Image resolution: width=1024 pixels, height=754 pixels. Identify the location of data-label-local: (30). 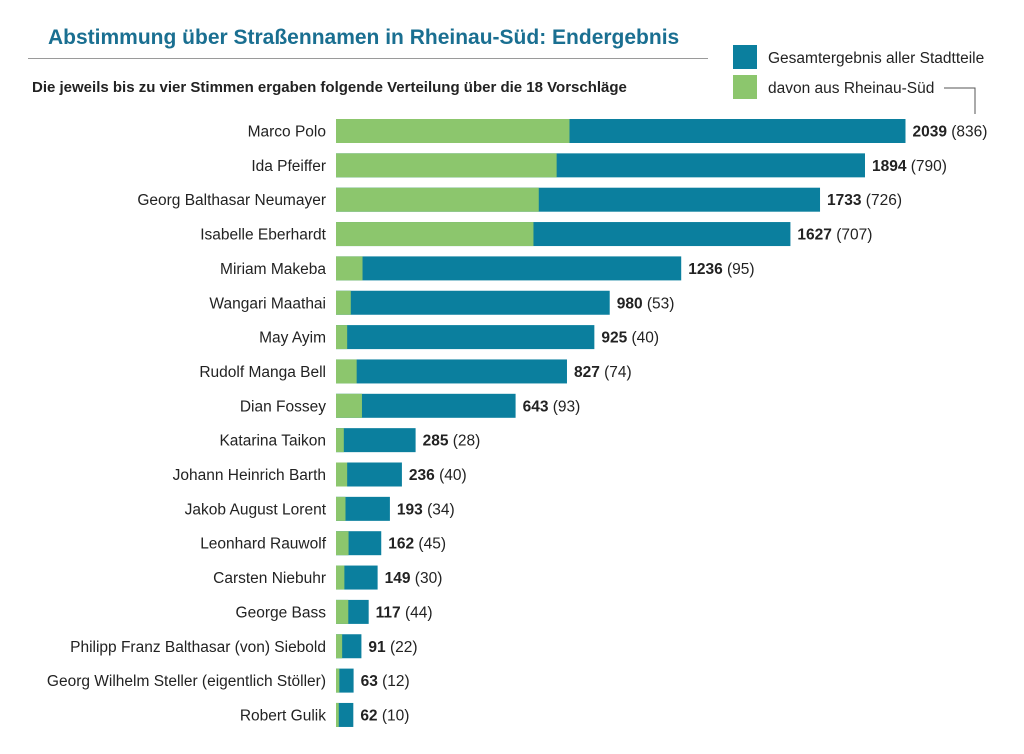
(426, 578).